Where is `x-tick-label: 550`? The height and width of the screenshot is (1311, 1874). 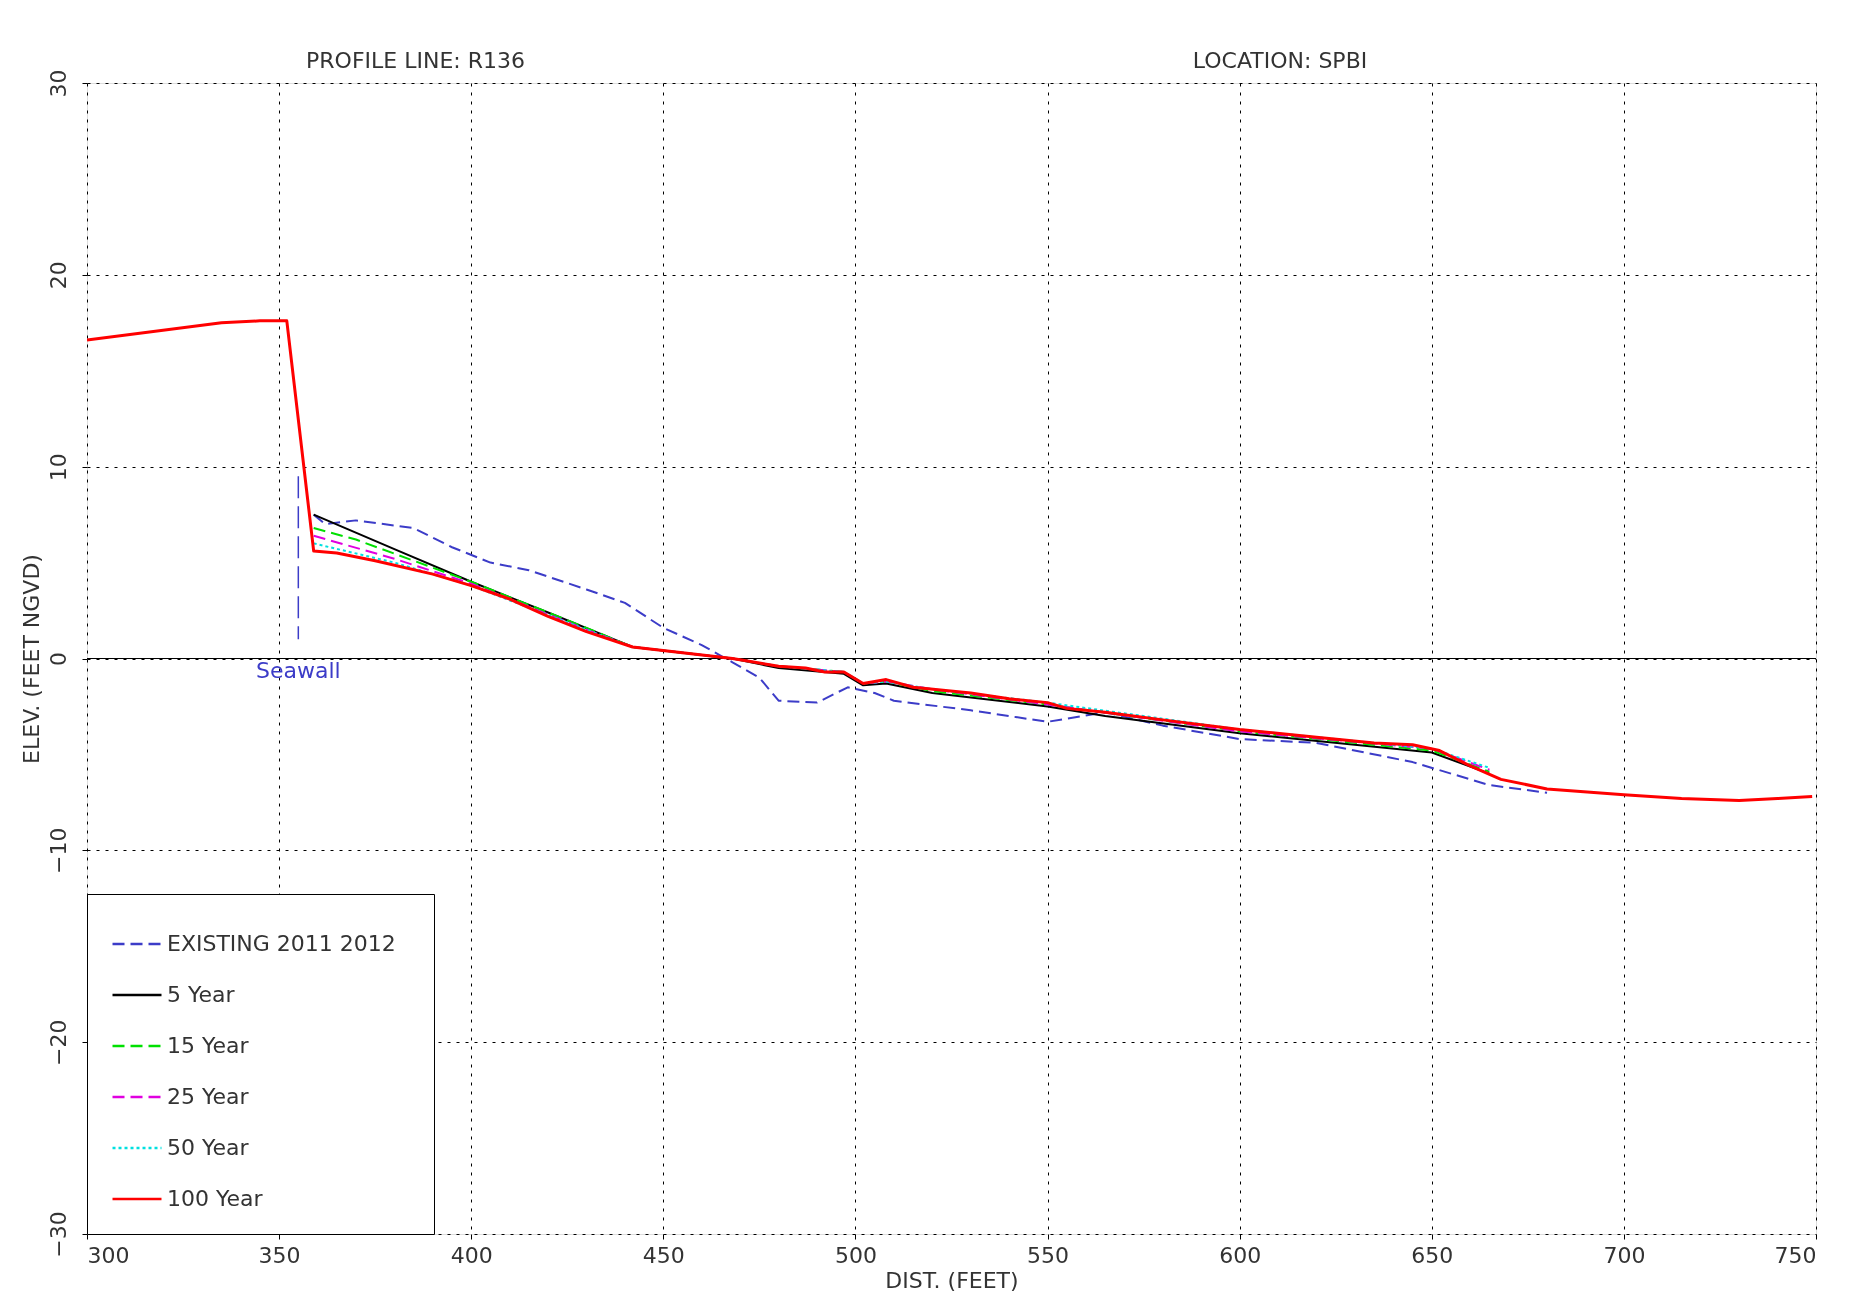 x-tick-label: 550 is located at coordinates (1048, 1255).